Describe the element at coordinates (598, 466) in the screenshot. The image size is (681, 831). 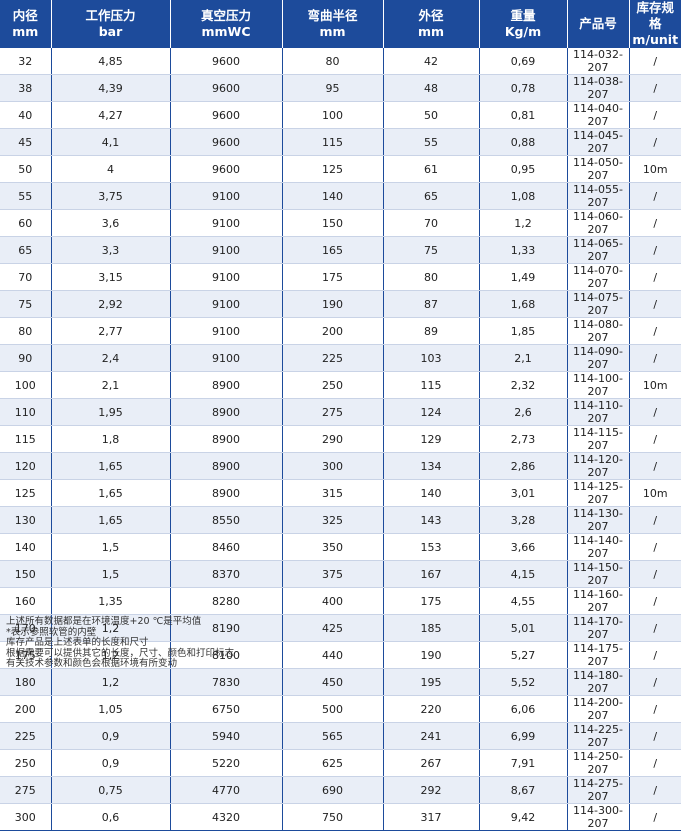
I see `cell-product-number: 114-120-207` at that location.